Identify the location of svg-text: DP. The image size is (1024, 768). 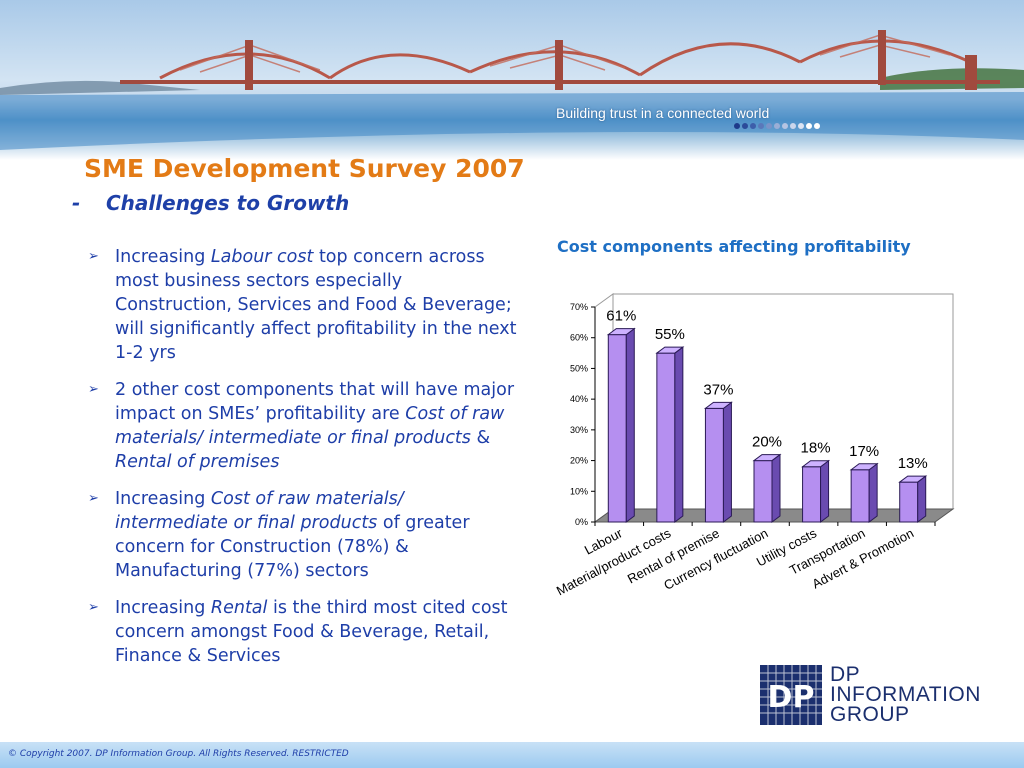
(791, 697).